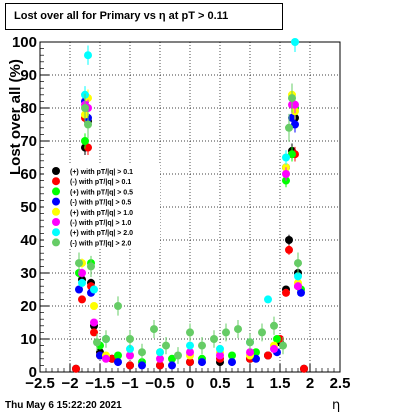  What do you see at coordinates (101, 233) in the screenshot?
I see `legend-label: (+) with pT/|q| > 2.0` at bounding box center [101, 233].